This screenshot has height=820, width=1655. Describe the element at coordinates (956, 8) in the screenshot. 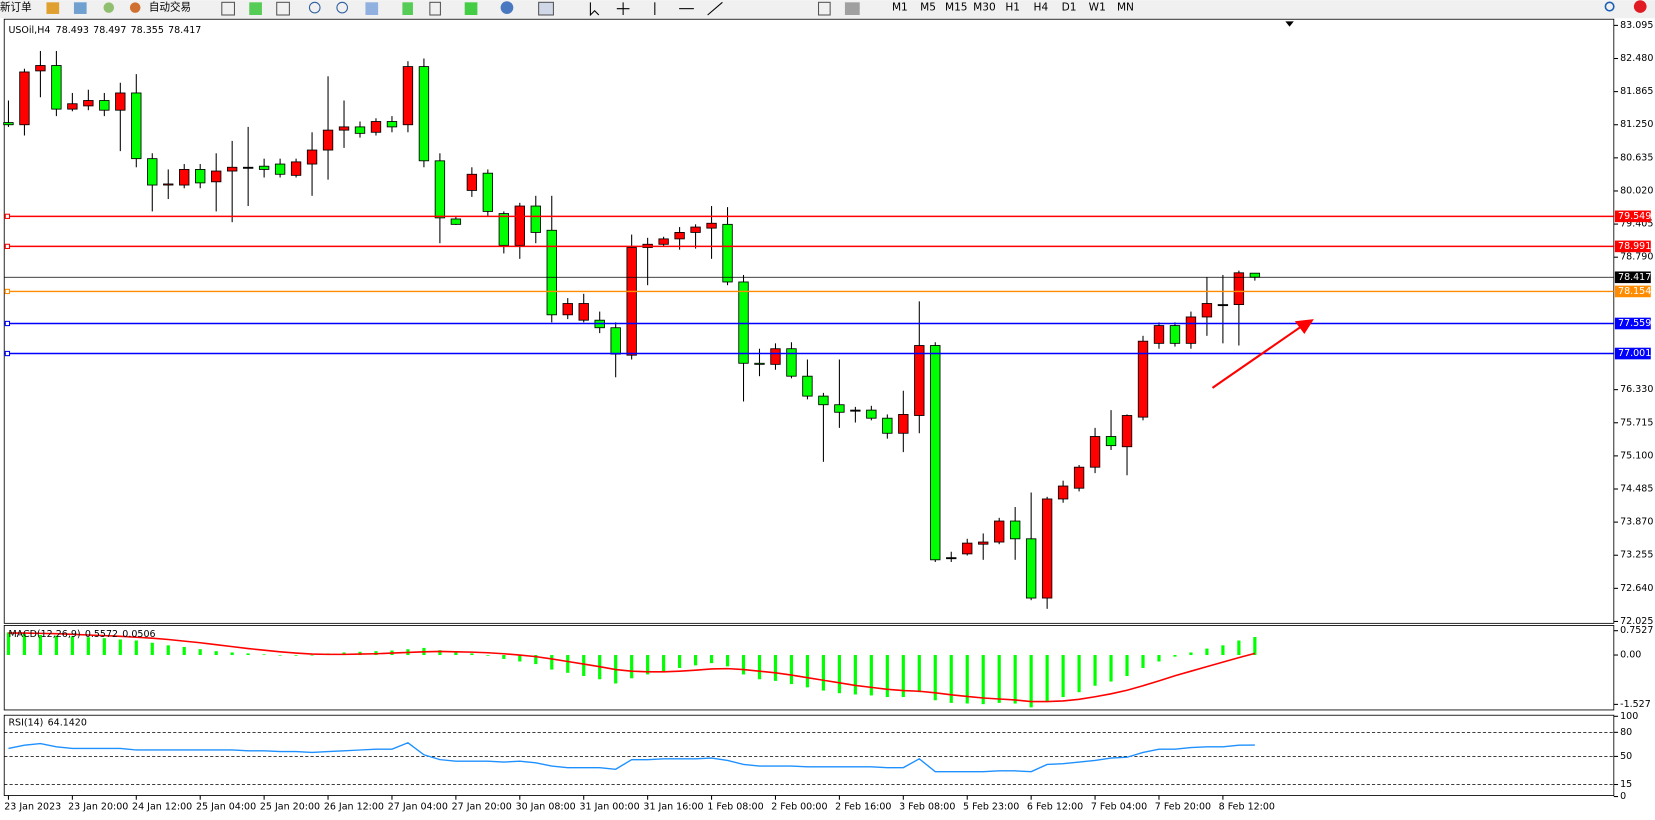

I see `timeframe-button: M15` at that location.